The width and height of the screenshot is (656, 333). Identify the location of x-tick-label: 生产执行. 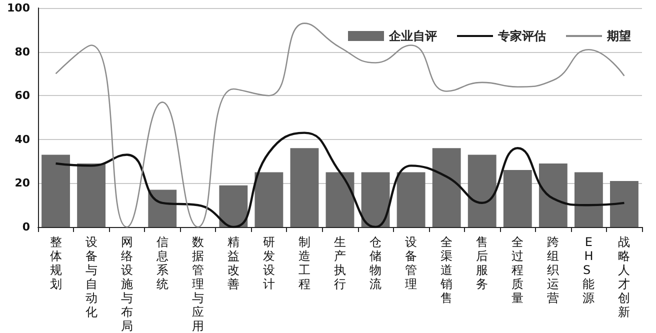
(340, 263).